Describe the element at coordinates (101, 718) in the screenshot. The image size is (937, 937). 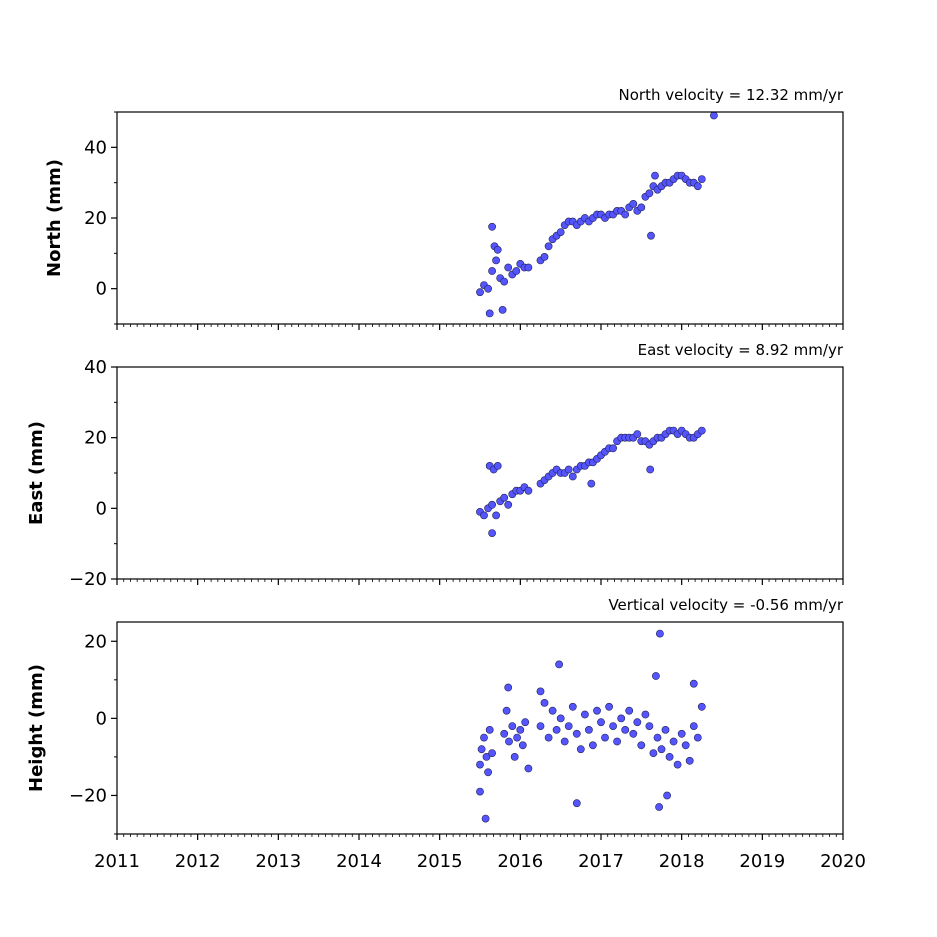
I see `height-ytick-label: 0` at that location.